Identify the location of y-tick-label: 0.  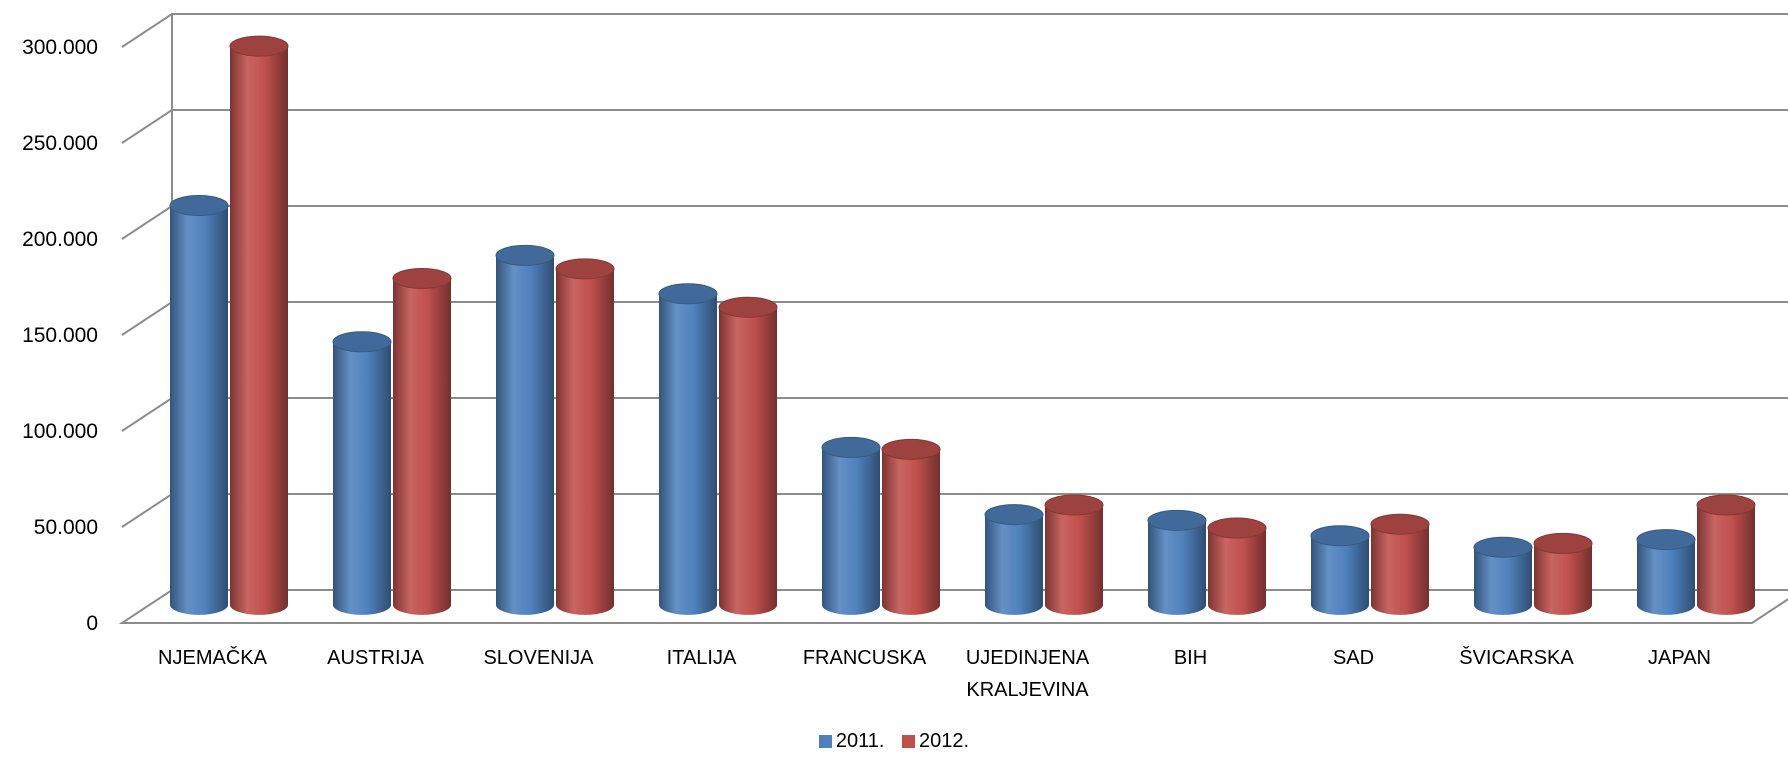
(92, 623).